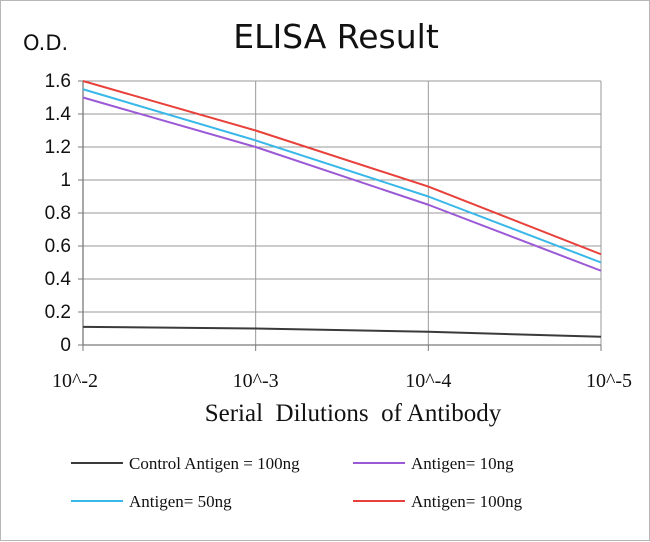  Describe the element at coordinates (180, 501) in the screenshot. I see `legend-label: Antigen= 50ng` at that location.